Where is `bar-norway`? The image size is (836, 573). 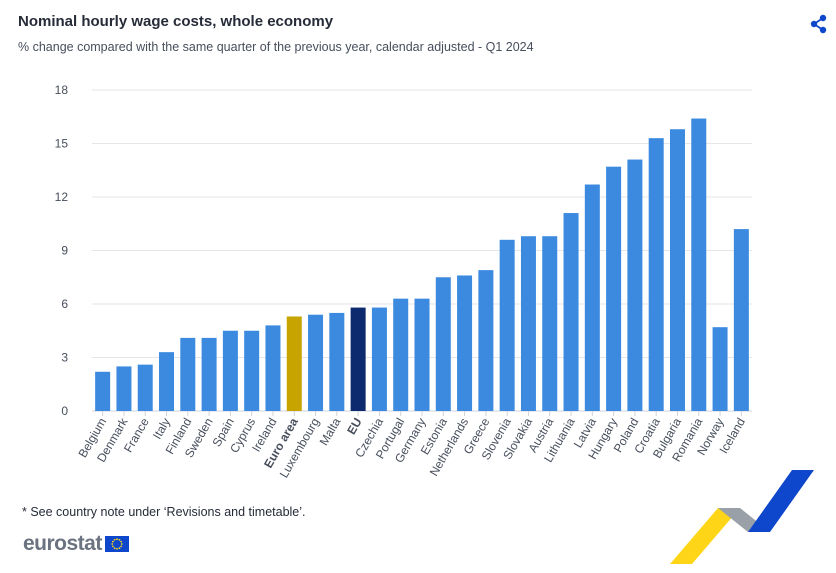 bar-norway is located at coordinates (720, 369).